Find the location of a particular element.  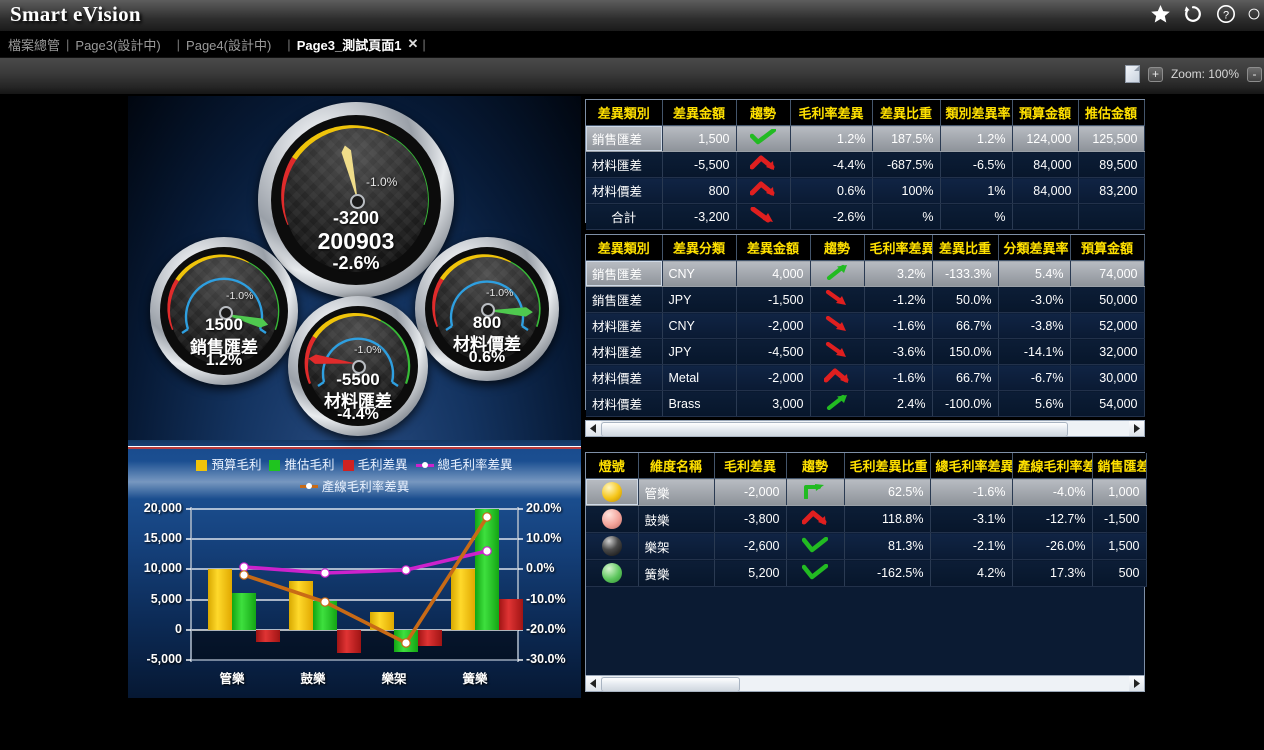

panel-divider is located at coordinates (354, 447).